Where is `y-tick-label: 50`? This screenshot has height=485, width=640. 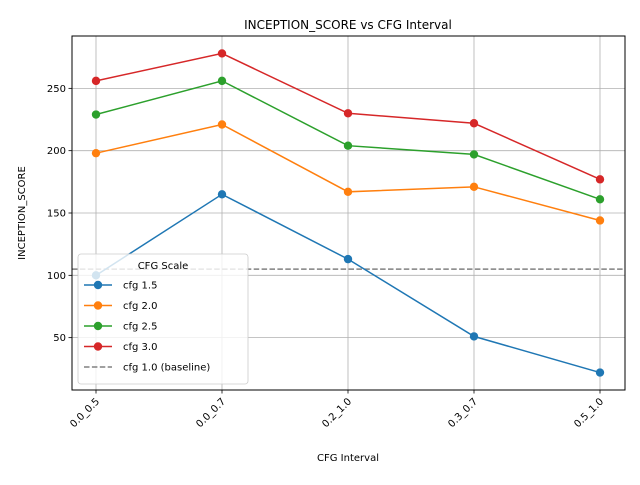 y-tick-label: 50 is located at coordinates (59, 338).